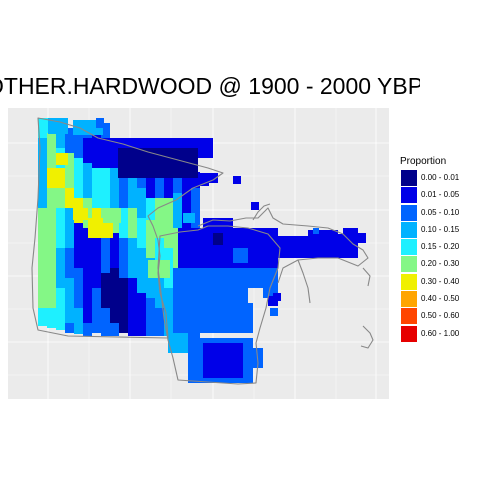  I want to click on legend-label: 0.00 - 0.01, so click(440, 177).